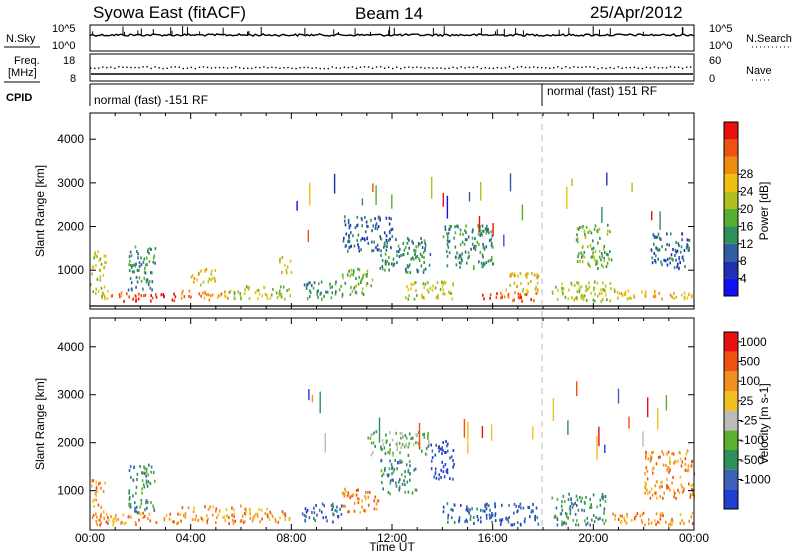 The width and height of the screenshot is (800, 559). What do you see at coordinates (715, 61) in the screenshot?
I see `nave-right-tick-top: 60` at bounding box center [715, 61].